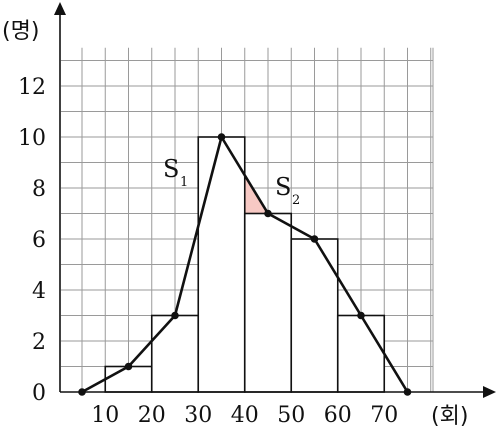  I want to click on x-tick-label: 50, so click(291, 415).